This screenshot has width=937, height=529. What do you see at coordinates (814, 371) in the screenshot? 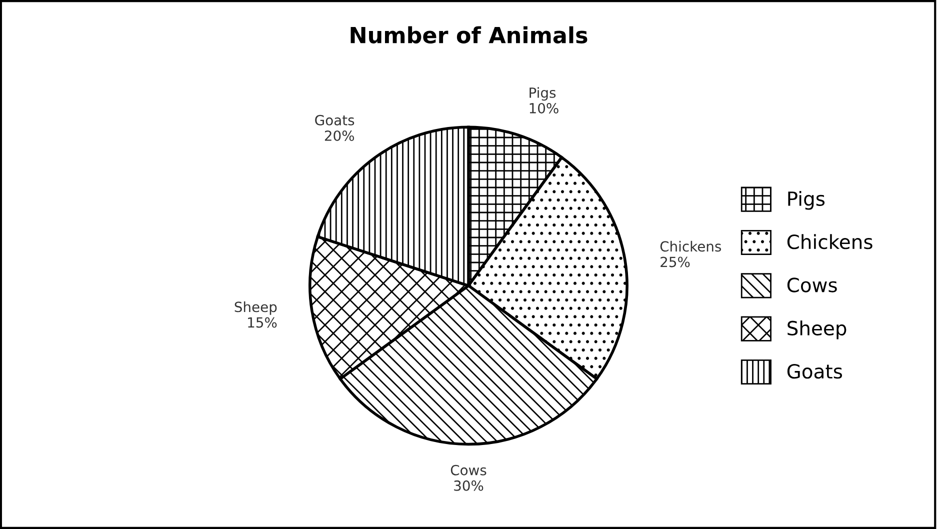
I see `legend-label: Goats` at bounding box center [814, 371].